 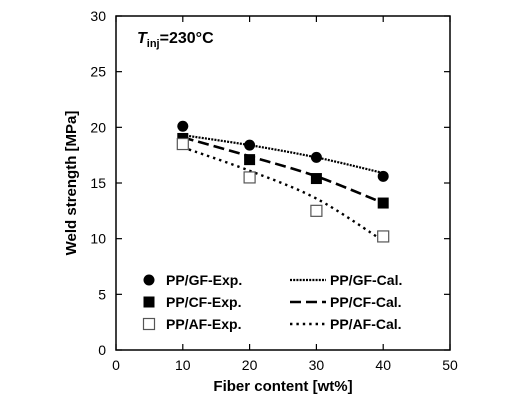 I want to click on annotation: Tinj=230°C, so click(x=175, y=40).